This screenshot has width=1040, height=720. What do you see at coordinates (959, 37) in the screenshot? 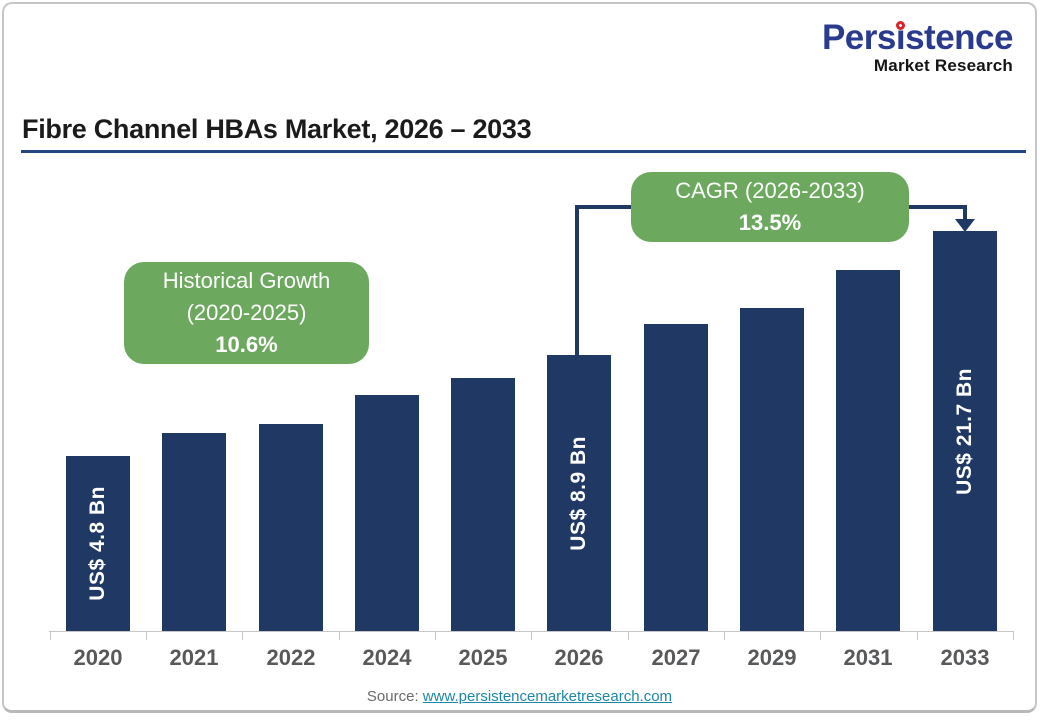
I see `logo-text-part3: stence` at bounding box center [959, 37].